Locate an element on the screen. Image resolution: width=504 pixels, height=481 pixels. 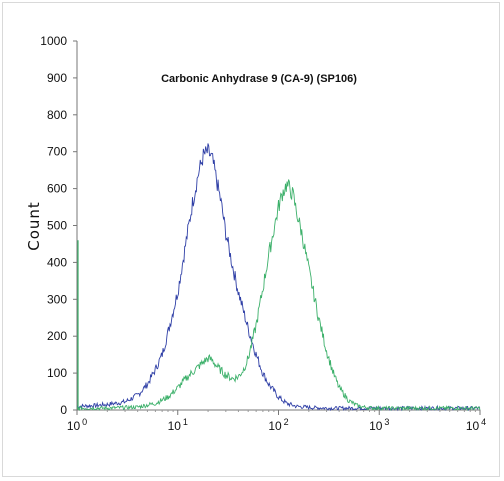
y-tick-label: 400 is located at coordinates (57, 262).